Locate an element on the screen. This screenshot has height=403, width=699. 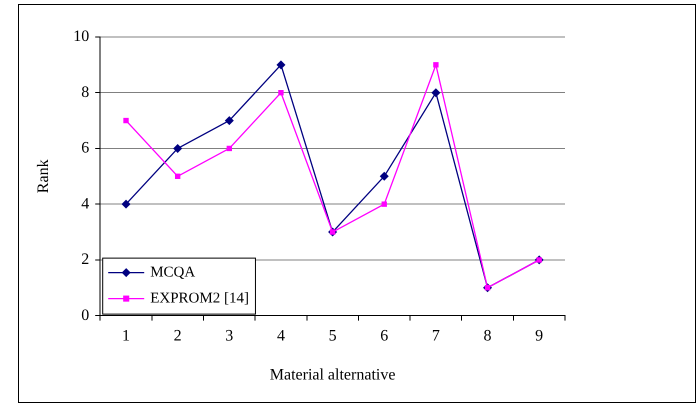
x-tick-label: 6 is located at coordinates (384, 335).